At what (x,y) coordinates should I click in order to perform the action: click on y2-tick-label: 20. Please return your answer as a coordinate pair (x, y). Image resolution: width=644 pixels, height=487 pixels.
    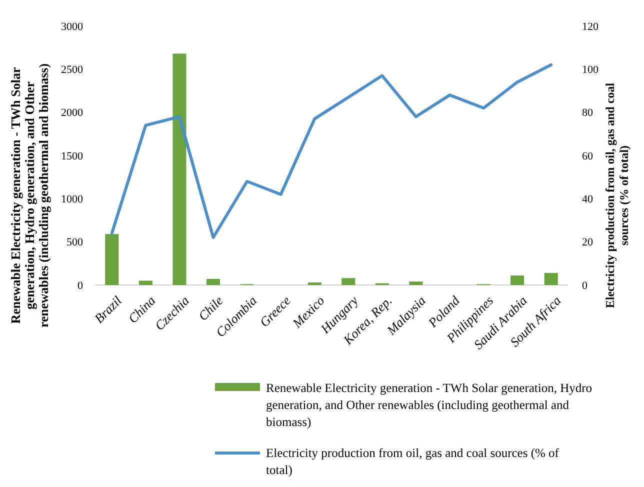
    Looking at the image, I should click on (588, 242).